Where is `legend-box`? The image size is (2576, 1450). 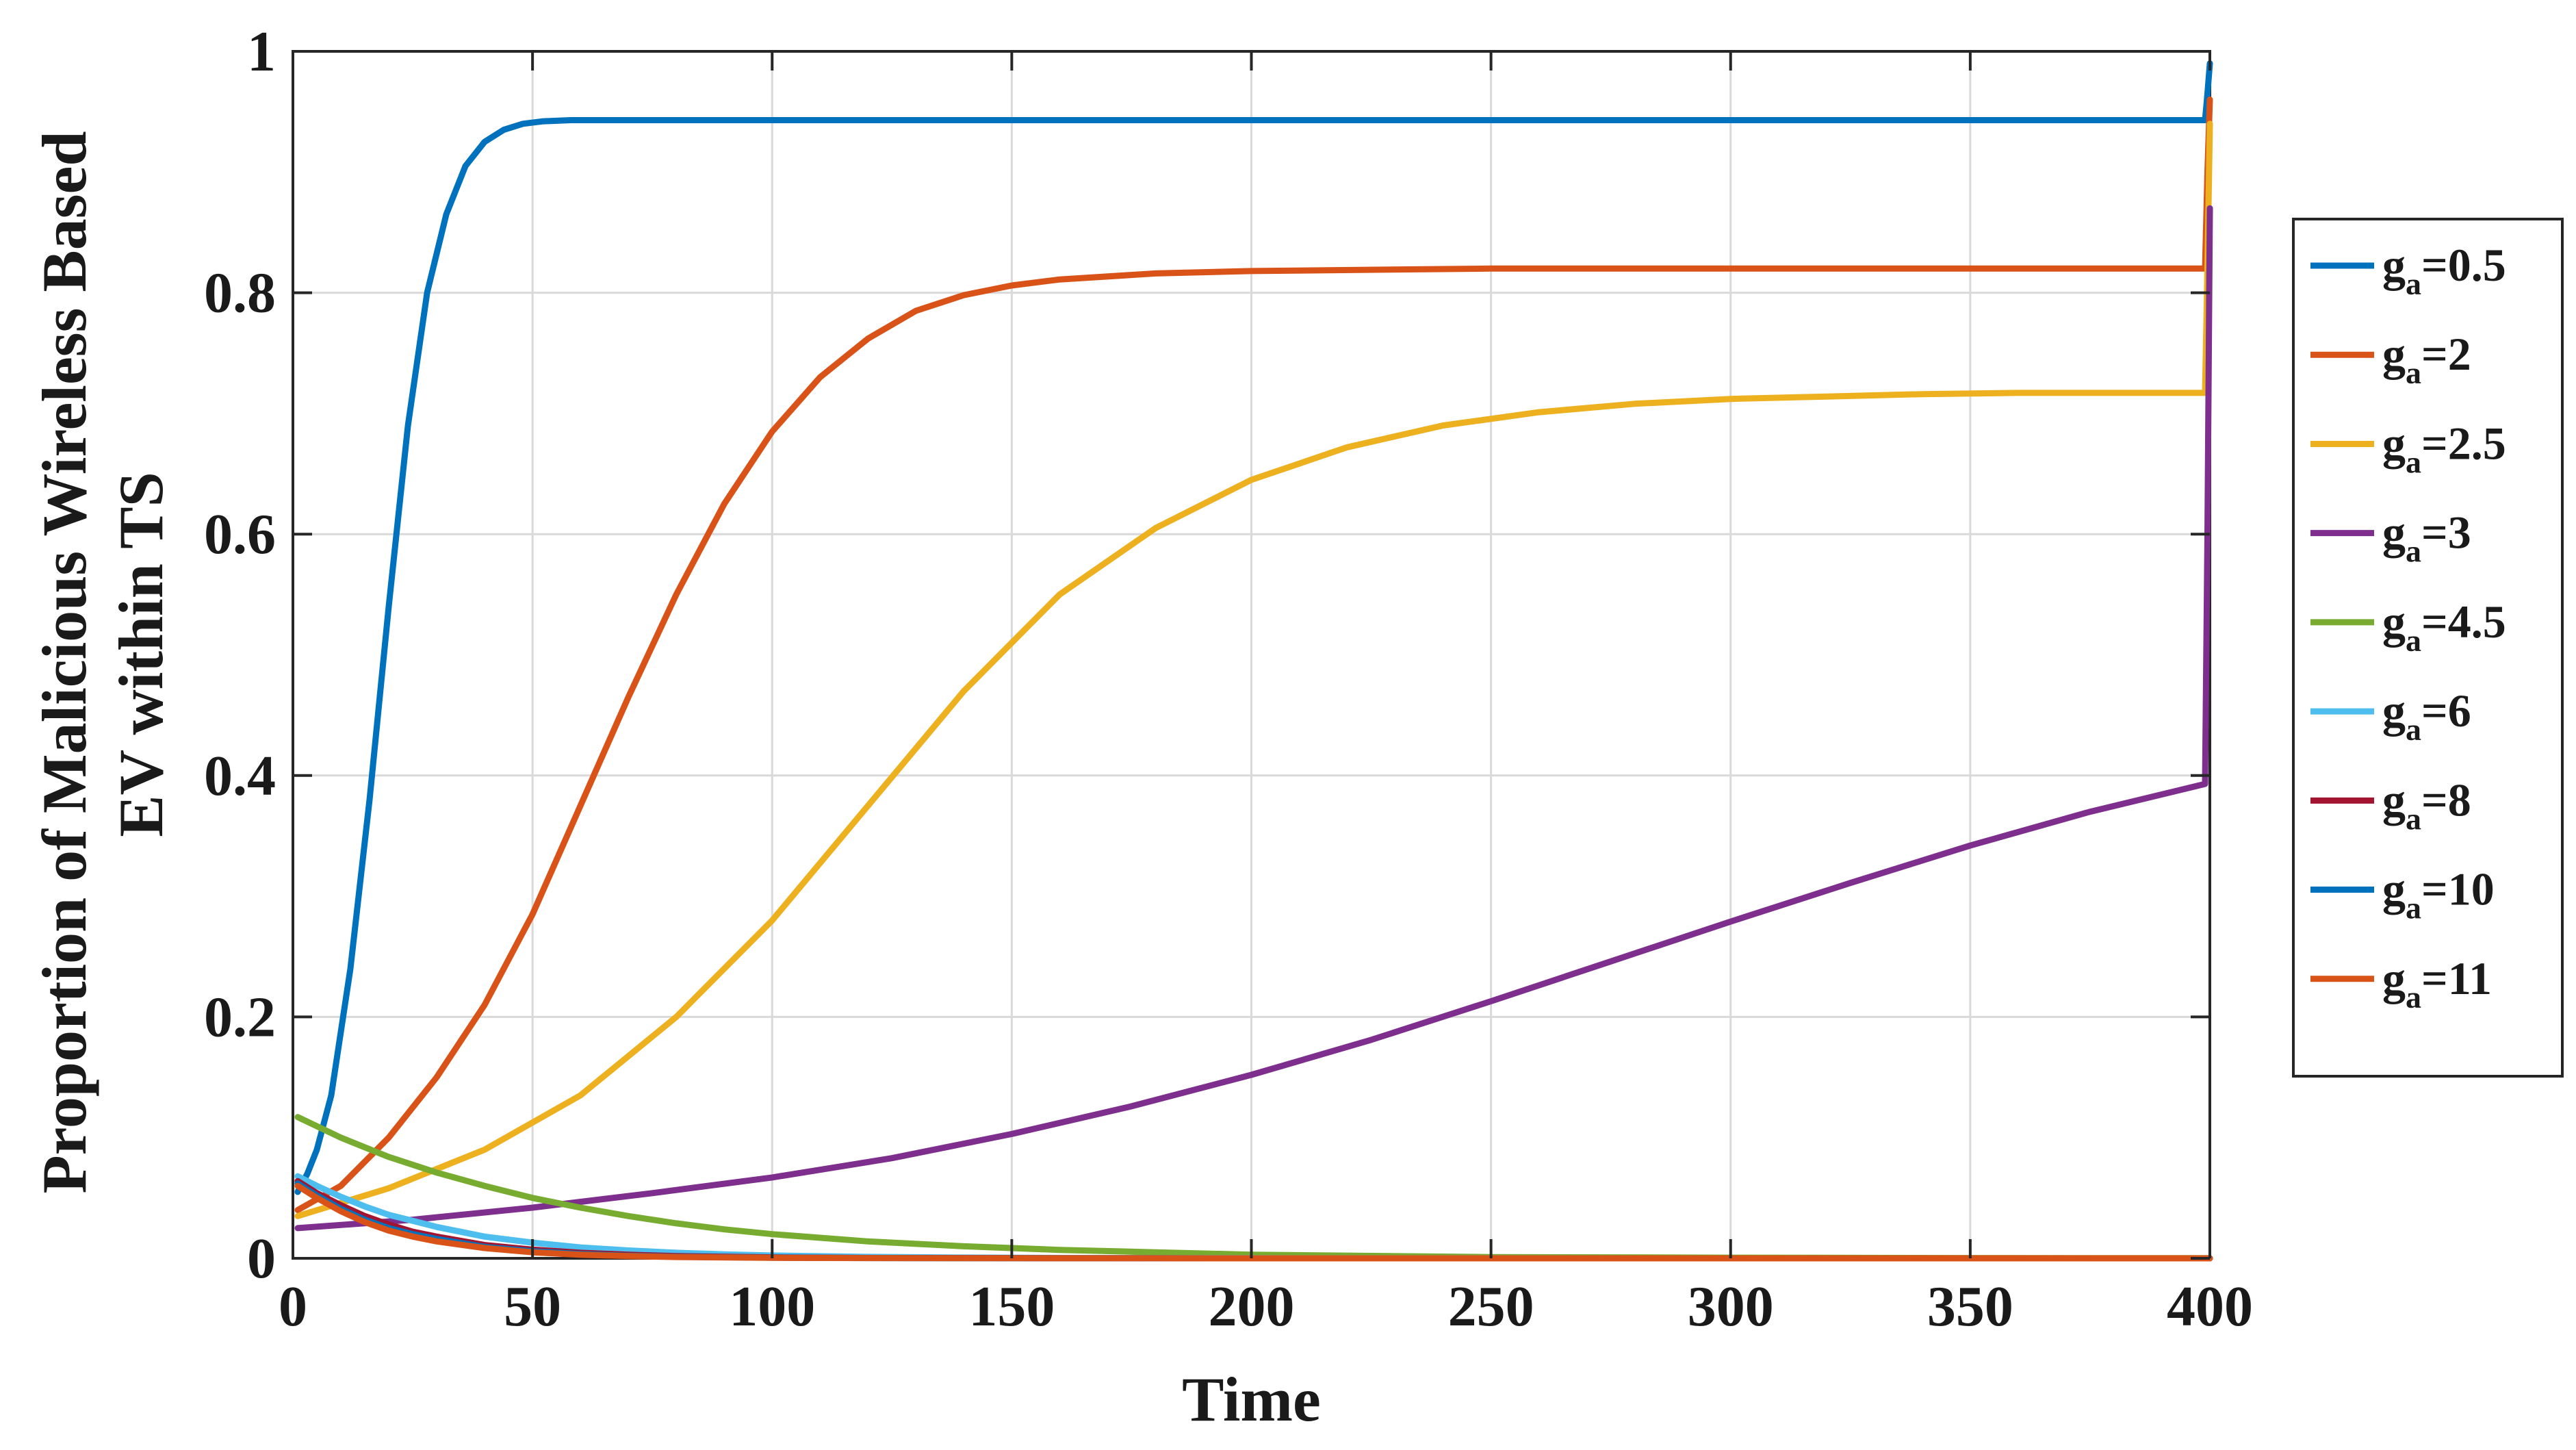
legend-box is located at coordinates (2428, 648).